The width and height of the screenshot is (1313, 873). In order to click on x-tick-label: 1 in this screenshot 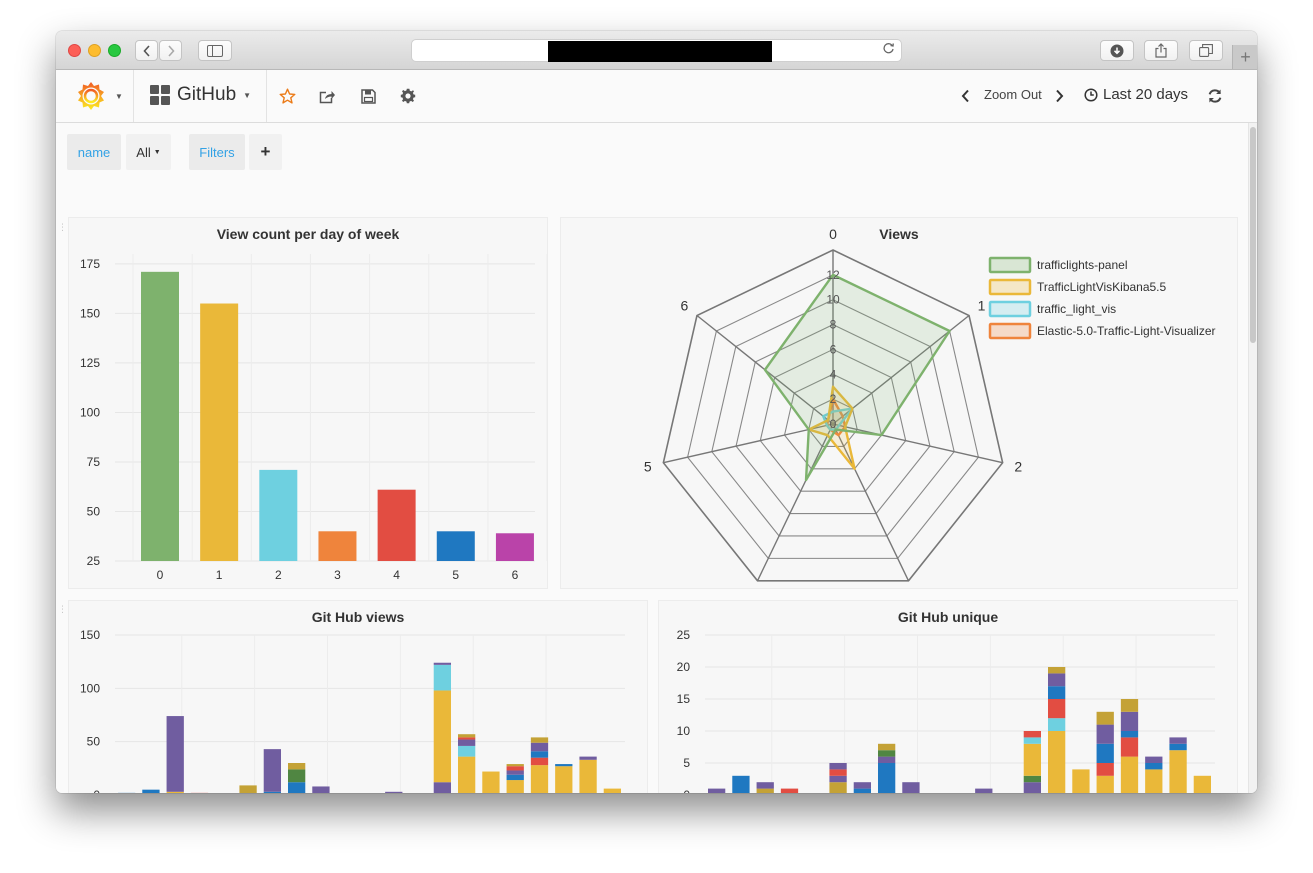, I will do `click(219, 575)`.